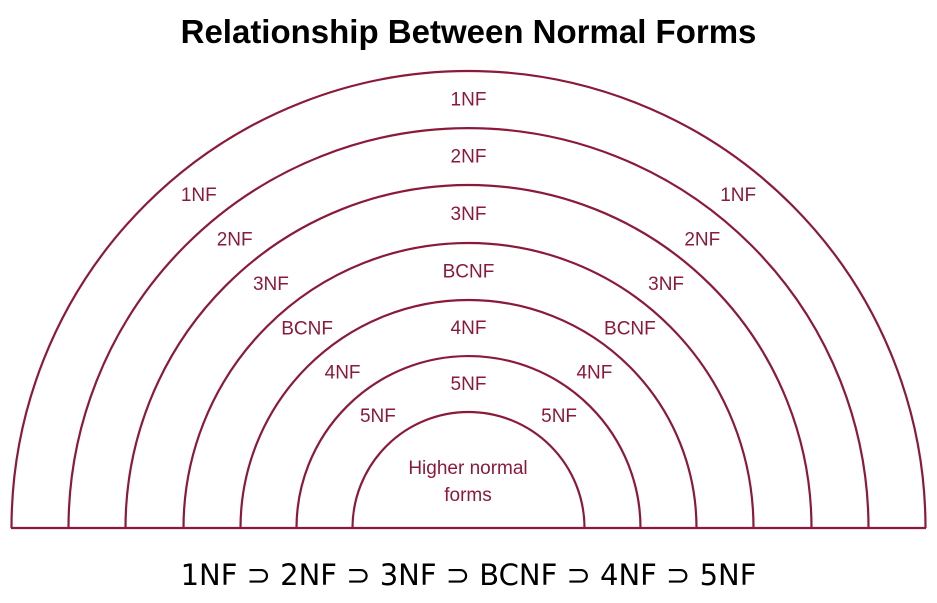  I want to click on ring-label-2nf-left: 2NF, so click(235, 239).